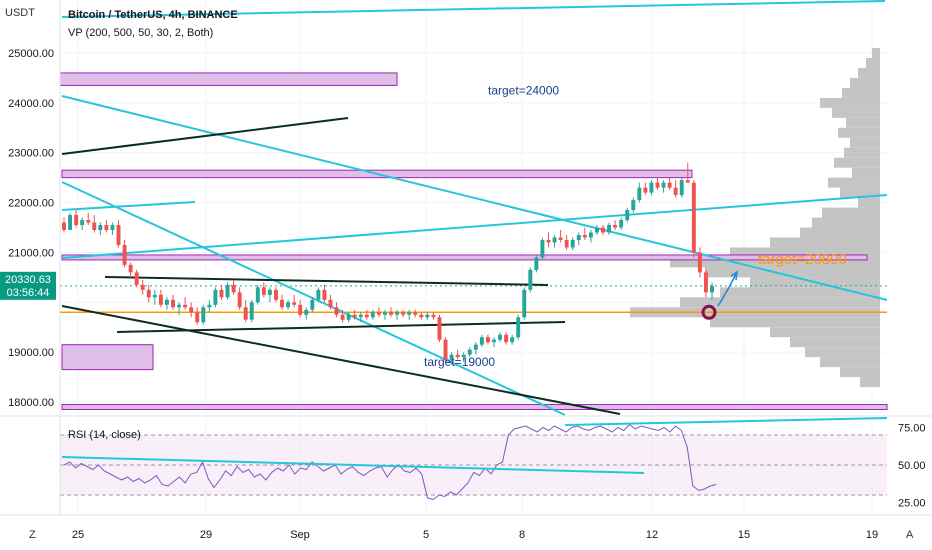 The image size is (932, 550). What do you see at coordinates (31, 253) in the screenshot?
I see `price-tick-label: 21000.00` at bounding box center [31, 253].